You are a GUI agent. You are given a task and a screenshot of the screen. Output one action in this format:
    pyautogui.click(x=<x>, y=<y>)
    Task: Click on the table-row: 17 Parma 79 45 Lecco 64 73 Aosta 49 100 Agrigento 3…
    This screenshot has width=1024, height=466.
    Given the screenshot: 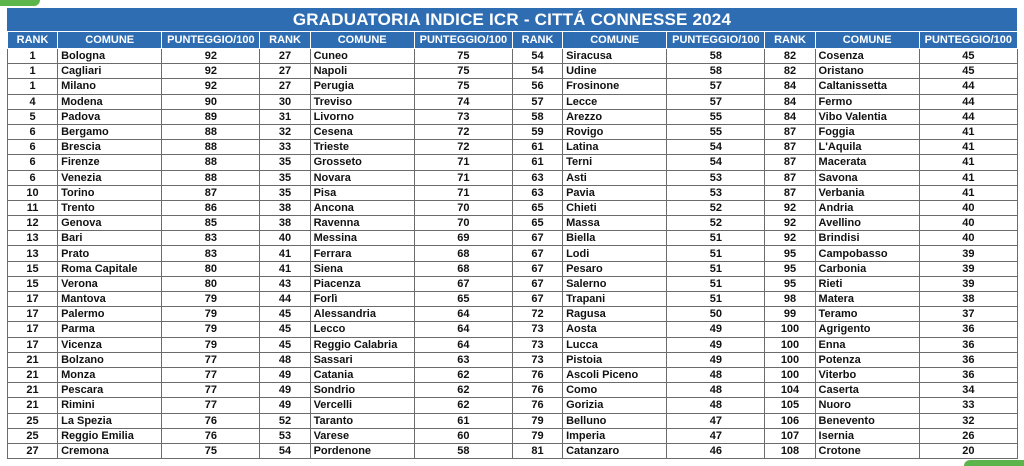 What is the action you would take?
    pyautogui.click(x=512, y=329)
    